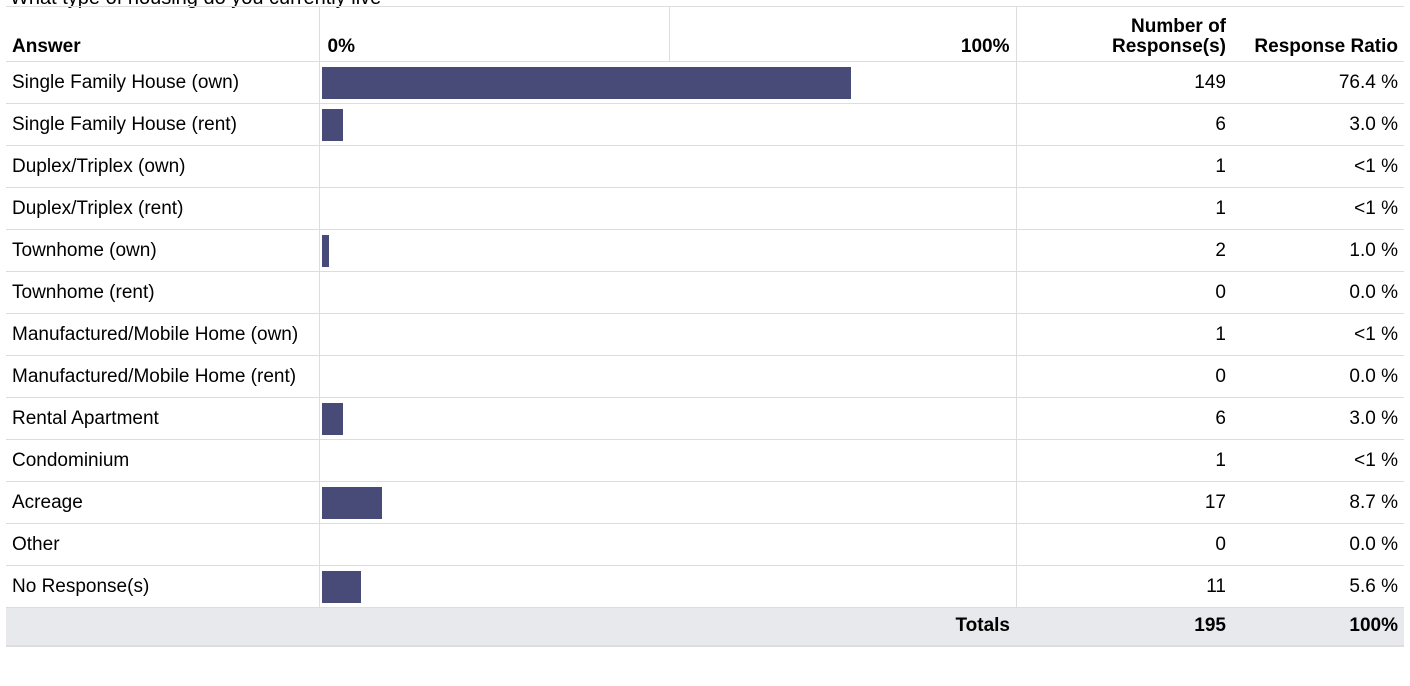  Describe the element at coordinates (162, 208) in the screenshot. I see `answer-label: Duplex/Triplex (rent)` at that location.